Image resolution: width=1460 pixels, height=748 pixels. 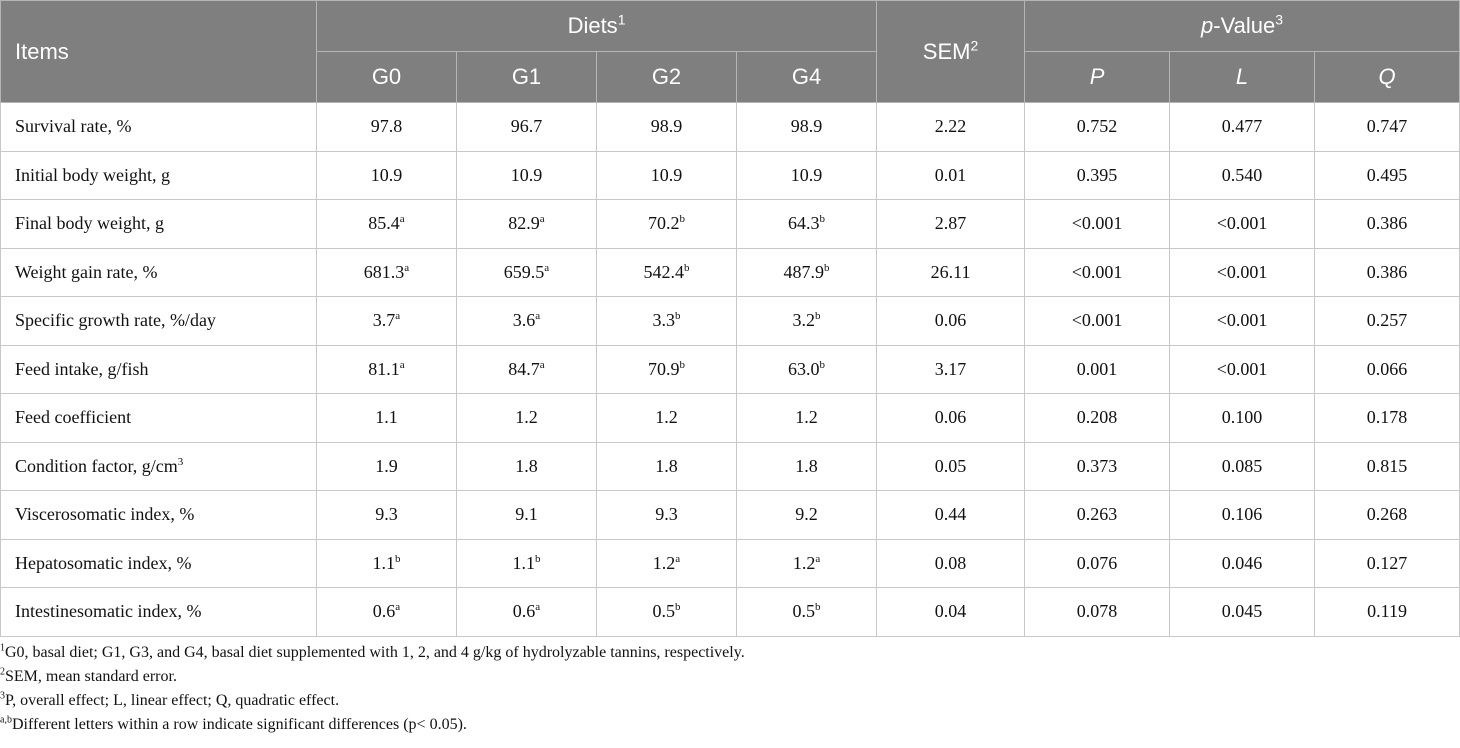 I want to click on cell-value: 98.9, so click(x=666, y=126).